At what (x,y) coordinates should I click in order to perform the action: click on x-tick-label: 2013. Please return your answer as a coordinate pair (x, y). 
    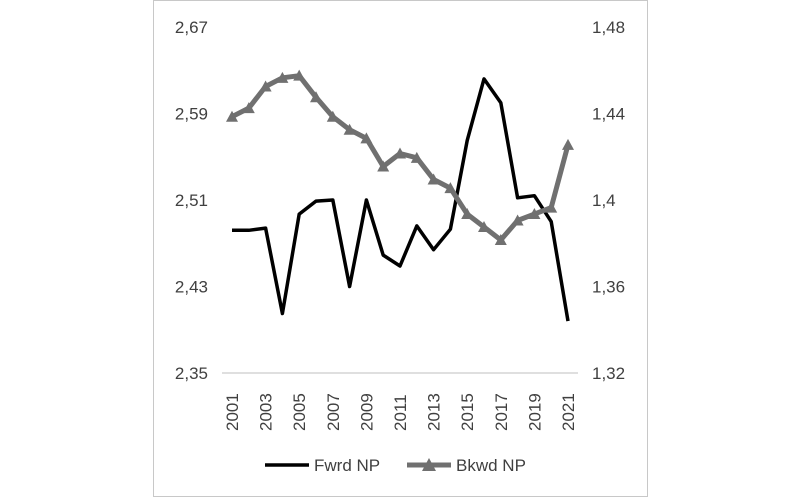
    Looking at the image, I should click on (434, 412).